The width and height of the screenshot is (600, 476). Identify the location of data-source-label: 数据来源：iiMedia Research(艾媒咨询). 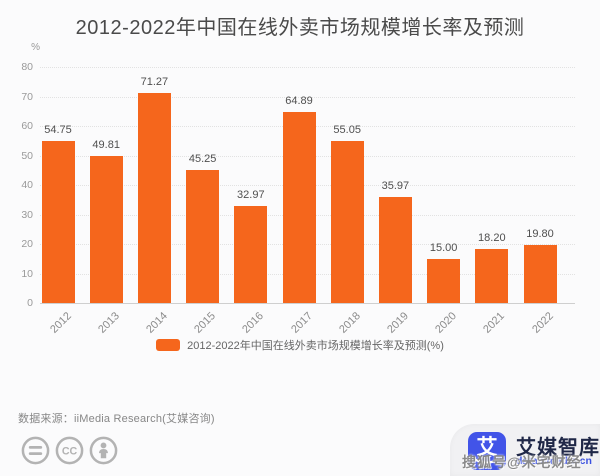
(116, 419).